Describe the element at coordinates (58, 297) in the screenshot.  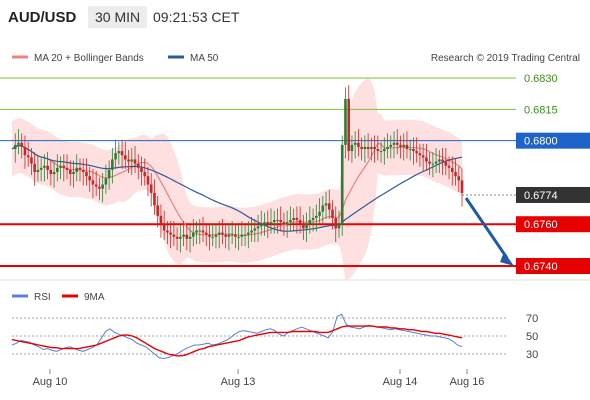
I see `rsi-legend: RSI 9MA` at that location.